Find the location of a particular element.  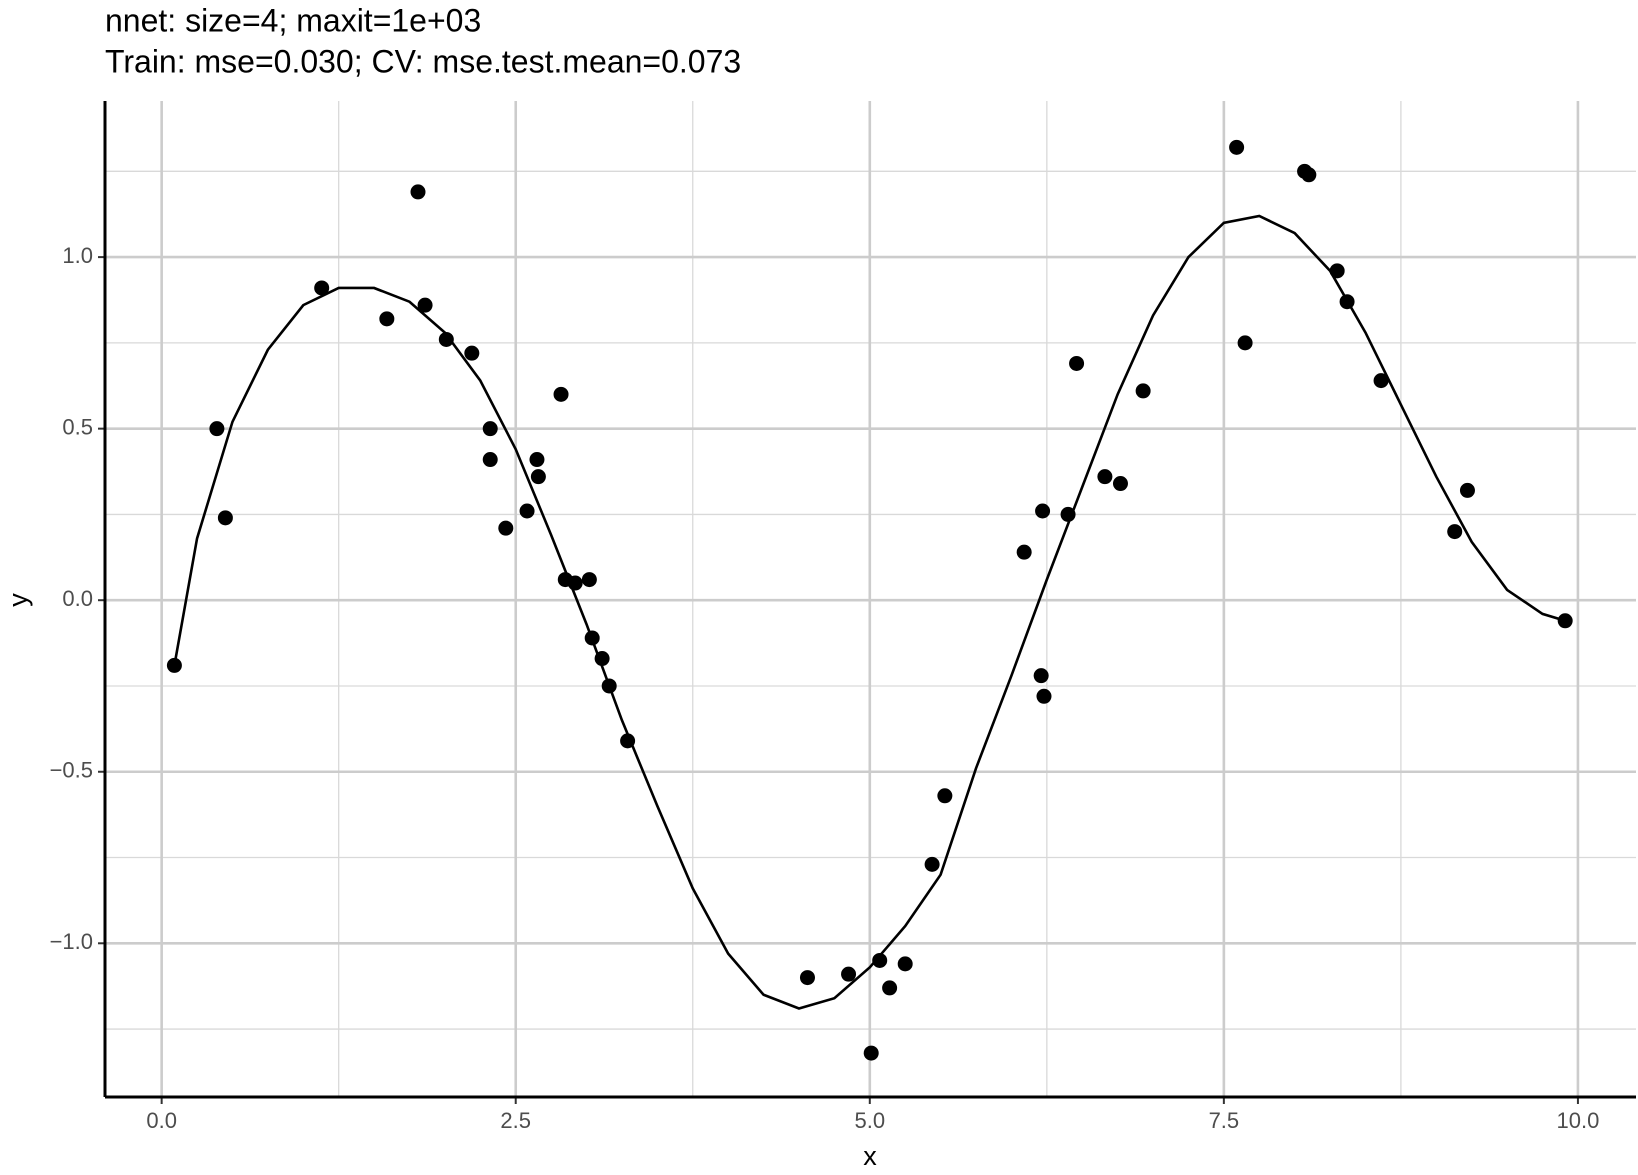

y-tick-label: −1.0 is located at coordinates (71, 941).